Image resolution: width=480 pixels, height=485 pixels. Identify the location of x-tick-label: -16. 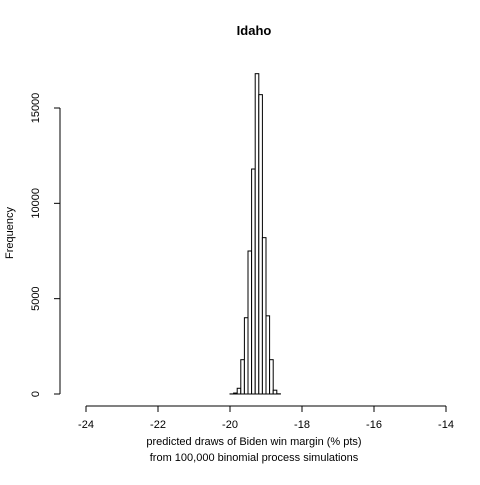
(374, 425).